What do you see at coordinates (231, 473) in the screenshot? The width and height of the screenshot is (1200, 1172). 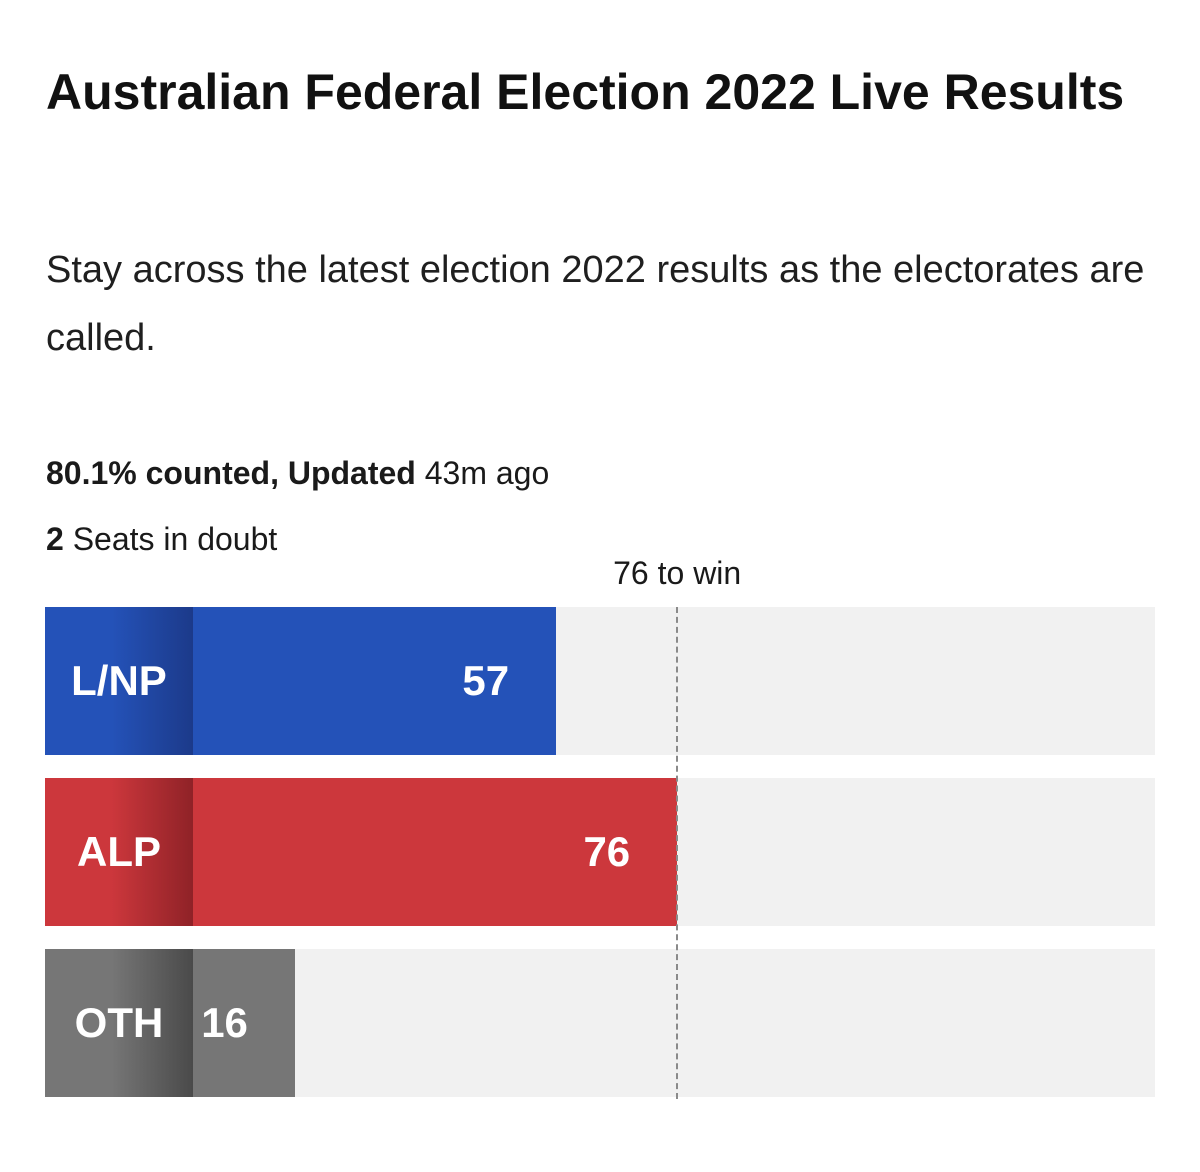 I see `count-status-bold: 80.1% counted, Updated` at bounding box center [231, 473].